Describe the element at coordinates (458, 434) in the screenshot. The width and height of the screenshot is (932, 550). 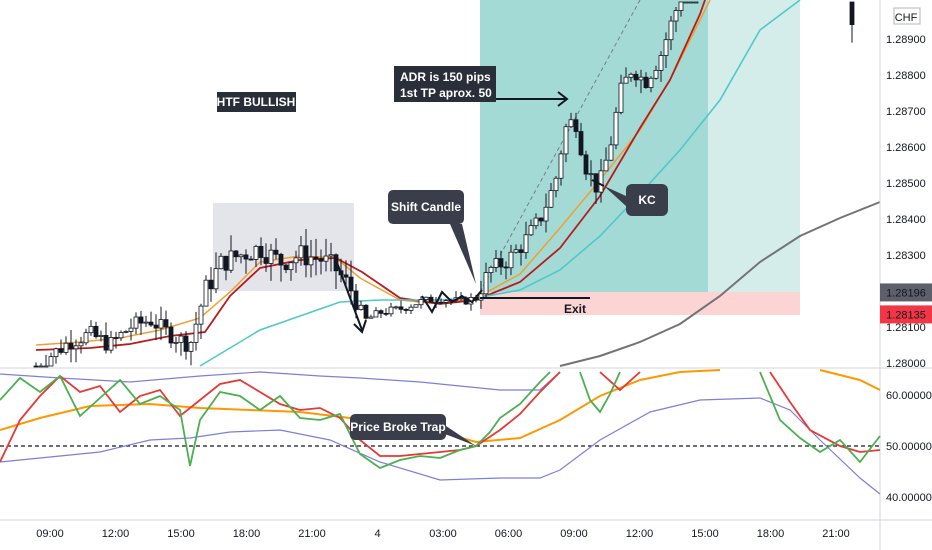
I see `trap-callout-pointer` at that location.